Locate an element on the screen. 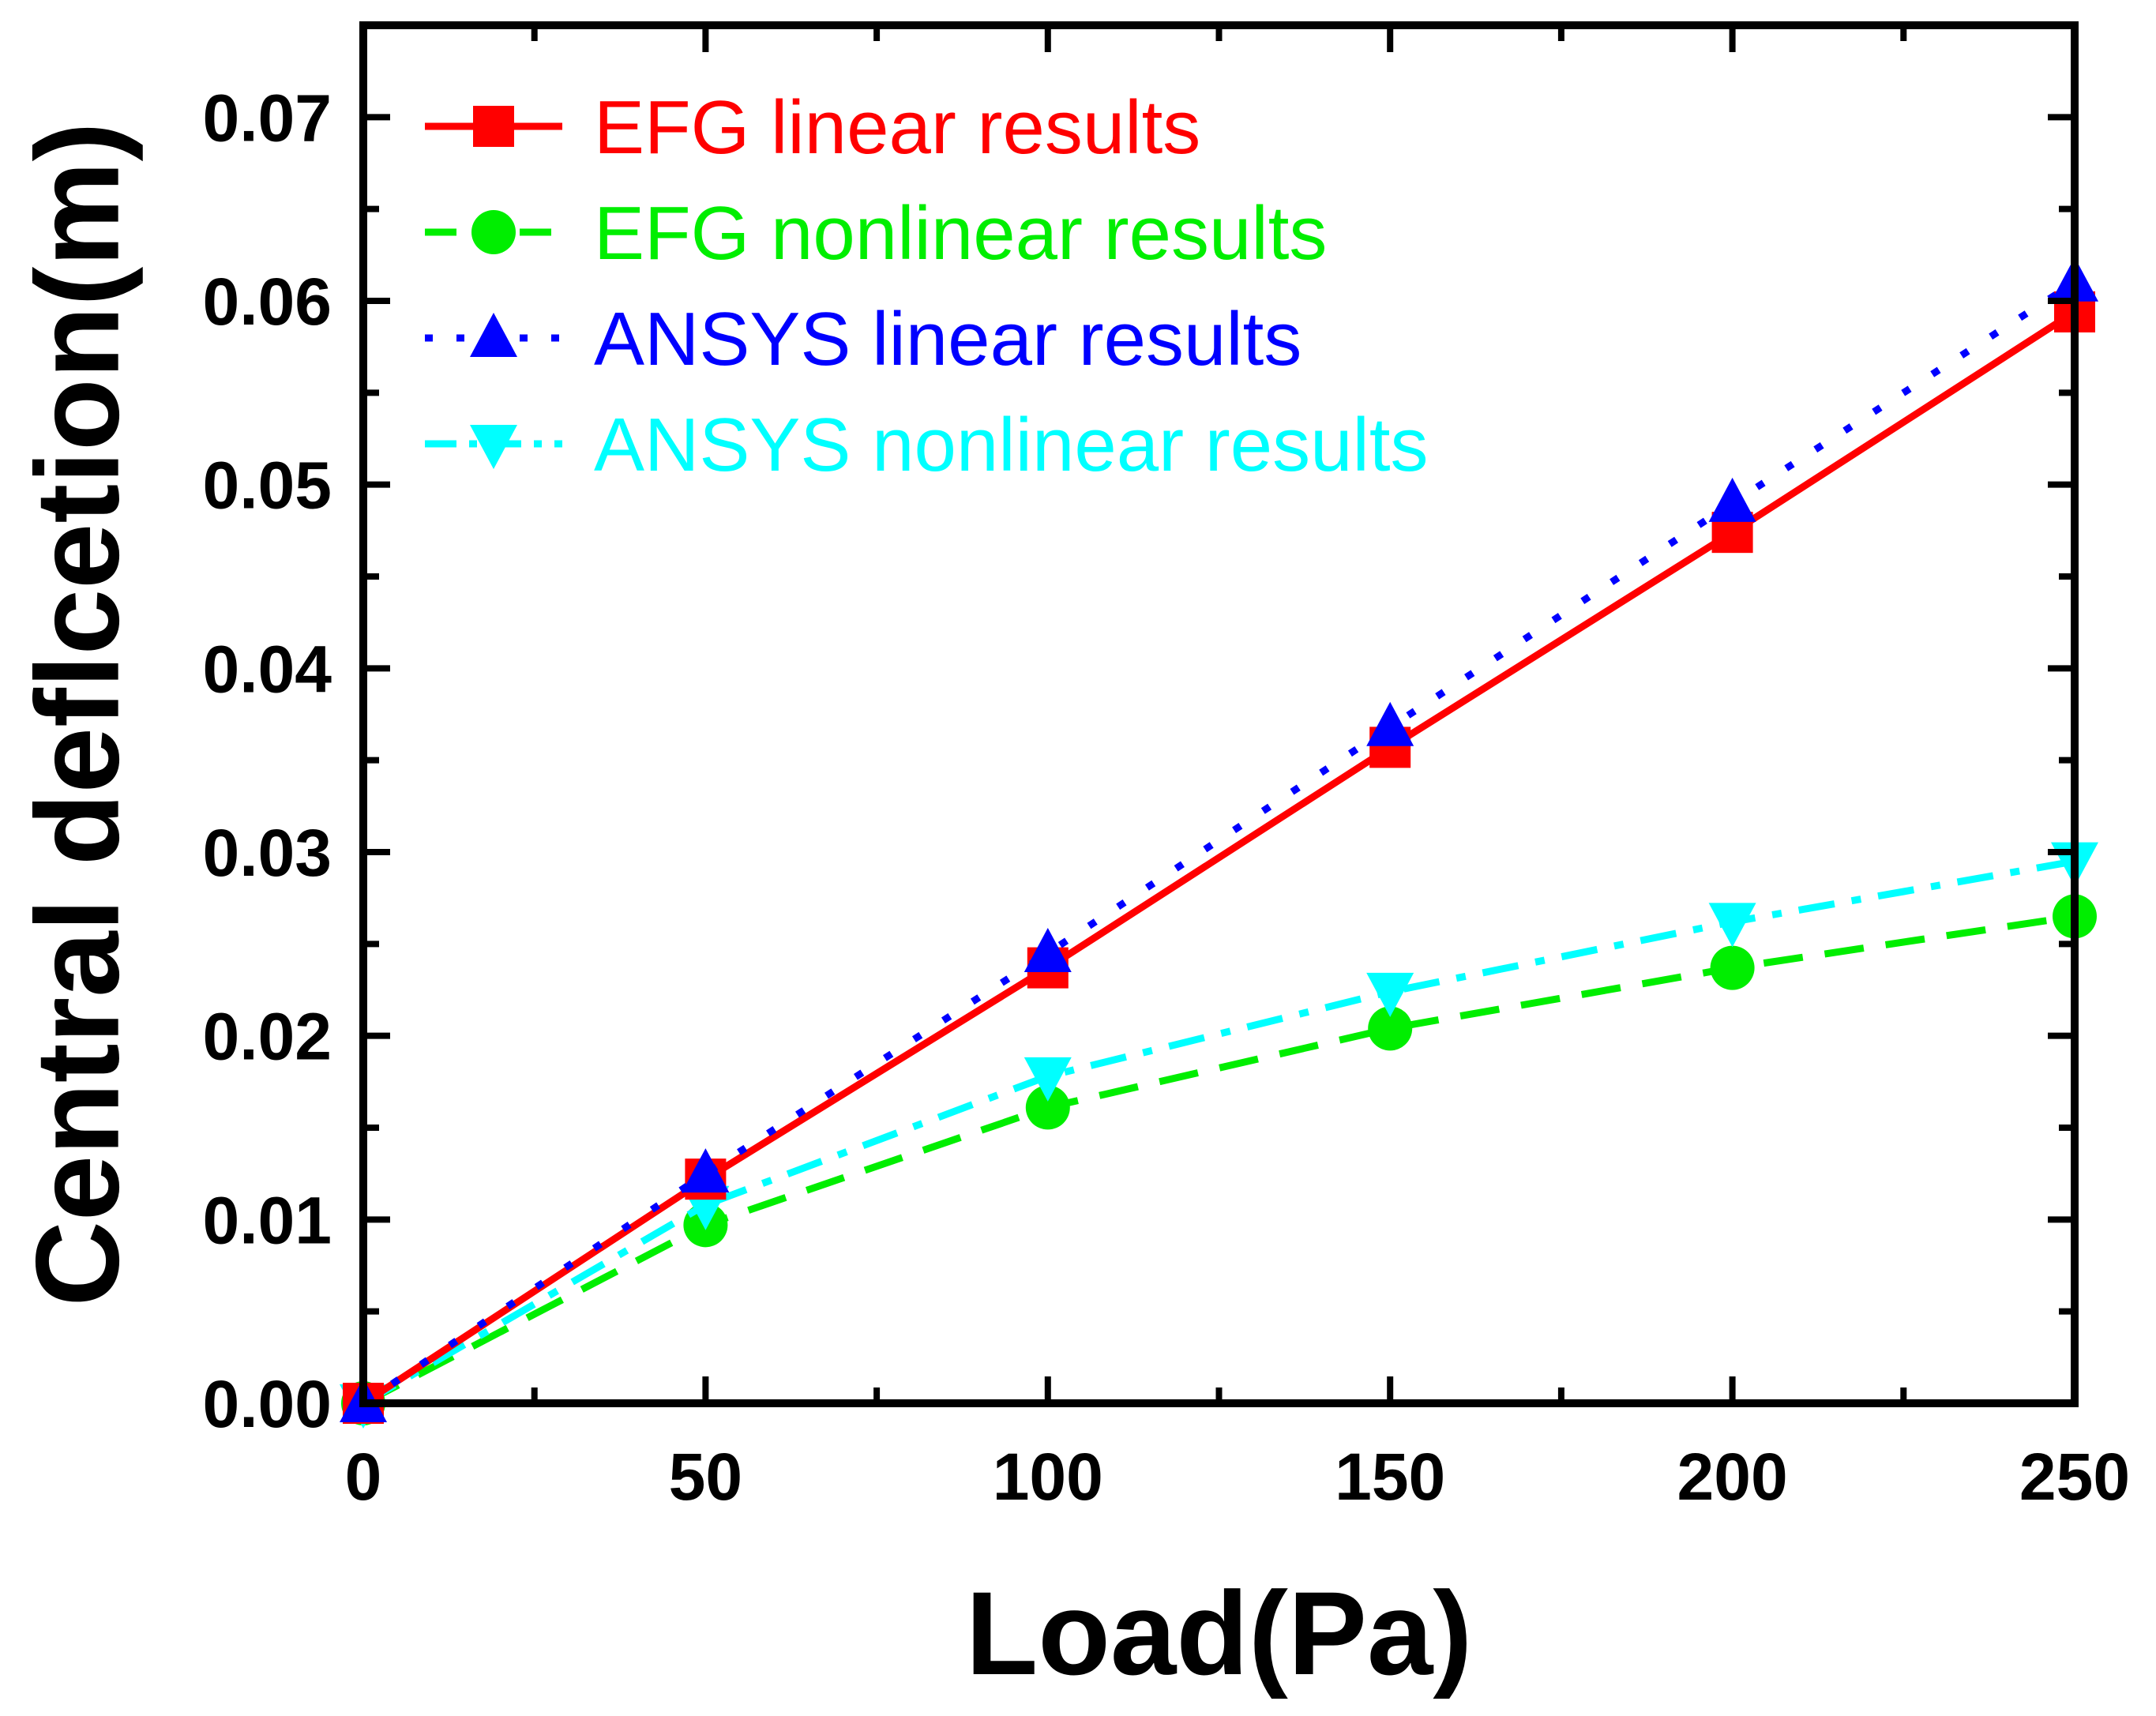 This screenshot has height=1716, width=2156. legend-label: EFG nonlinear results is located at coordinates (960, 234).